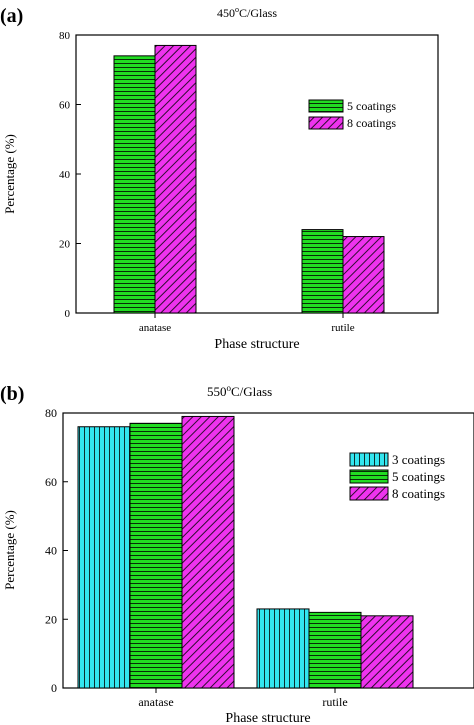 This screenshot has width=474, height=725. What do you see at coordinates (12, 394) in the screenshot?
I see `panel-label-b: (b)` at bounding box center [12, 394].